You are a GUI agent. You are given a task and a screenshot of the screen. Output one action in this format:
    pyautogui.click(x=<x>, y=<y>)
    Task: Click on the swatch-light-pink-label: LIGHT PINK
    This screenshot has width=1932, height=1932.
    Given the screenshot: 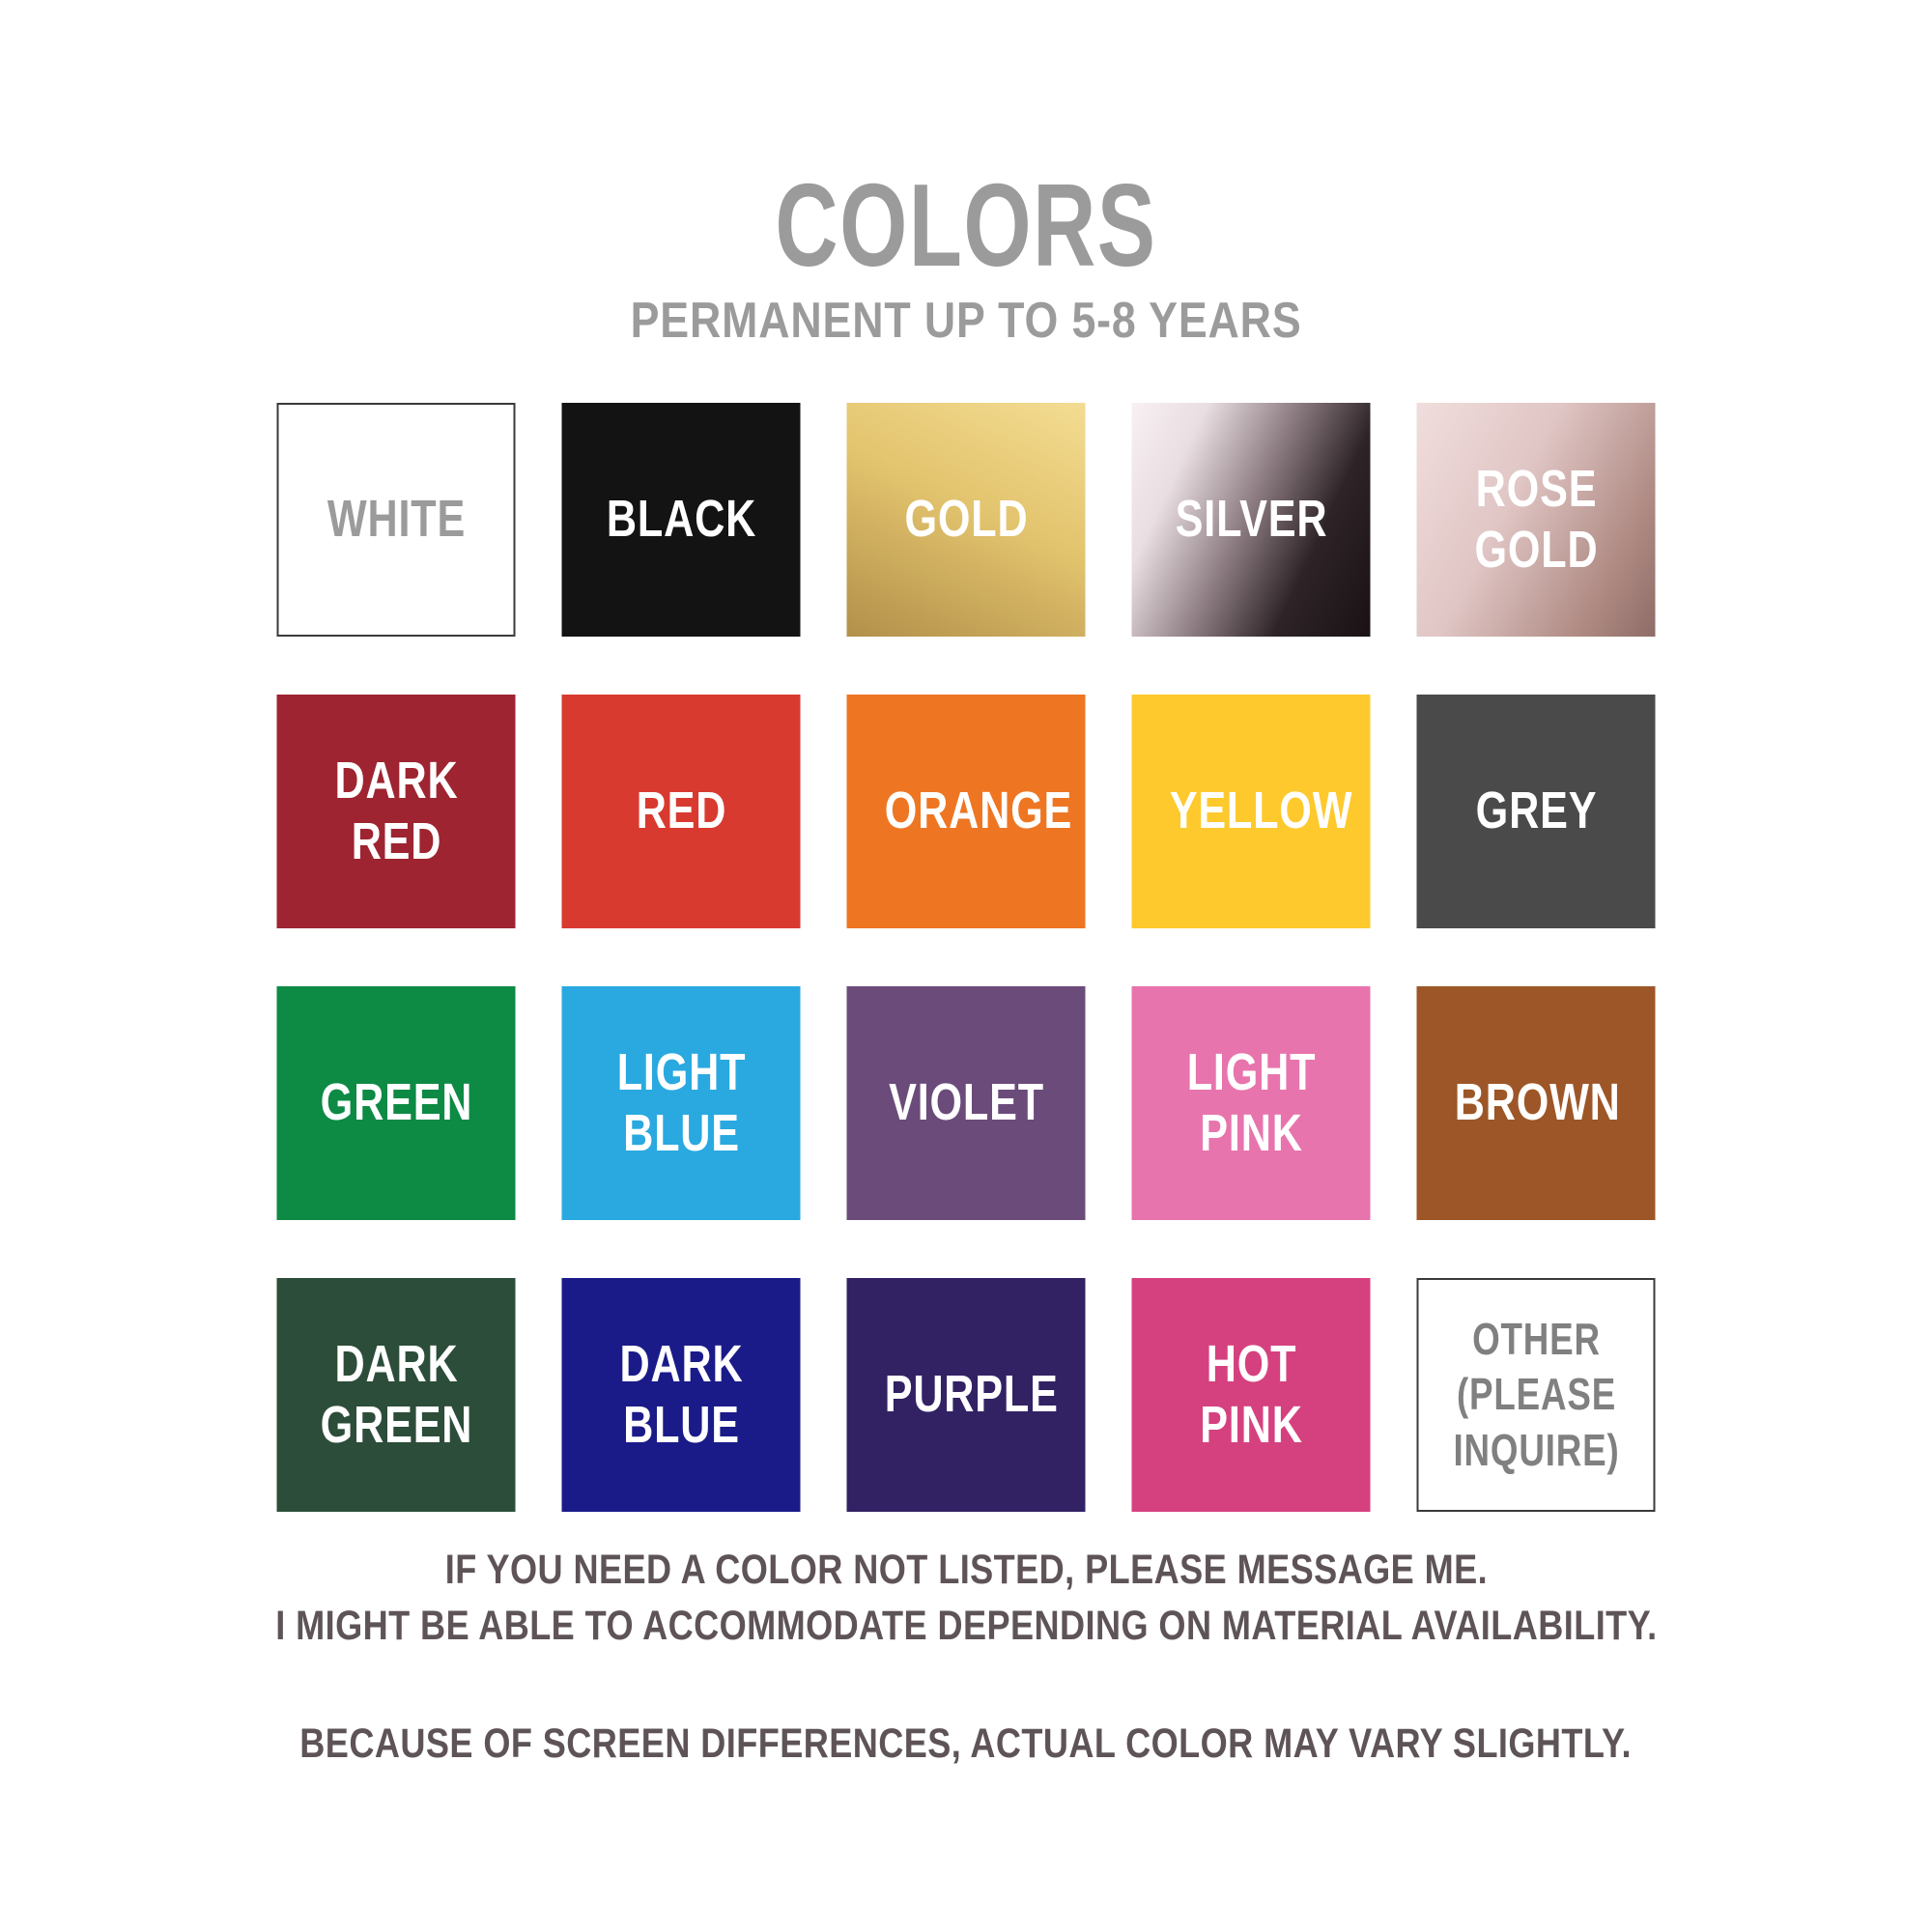 What is the action you would take?
    pyautogui.click(x=1251, y=1102)
    